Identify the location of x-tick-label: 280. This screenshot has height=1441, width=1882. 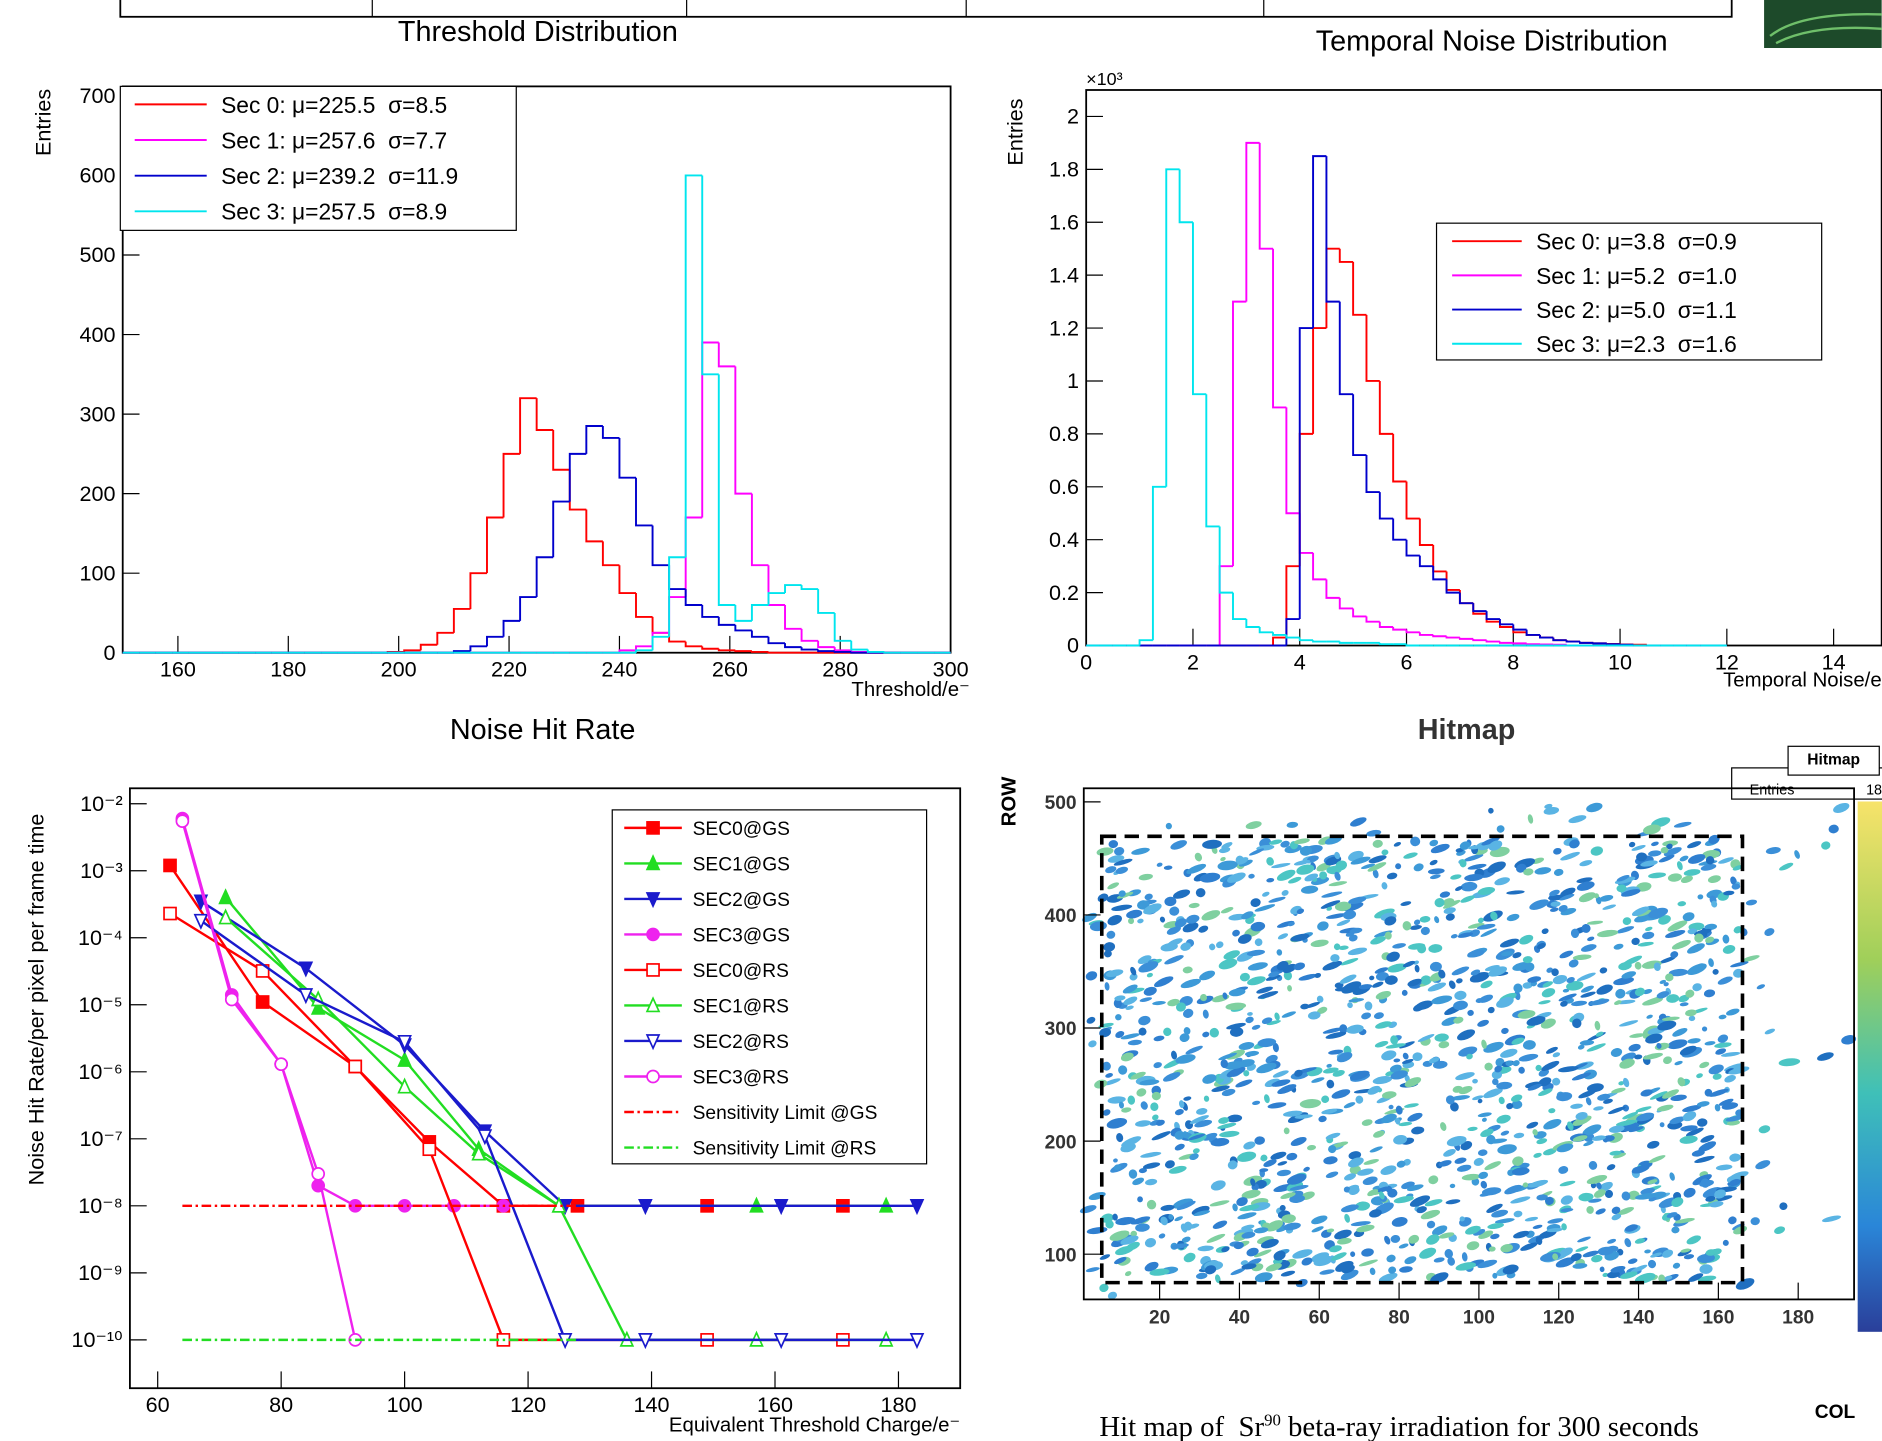
(840, 669).